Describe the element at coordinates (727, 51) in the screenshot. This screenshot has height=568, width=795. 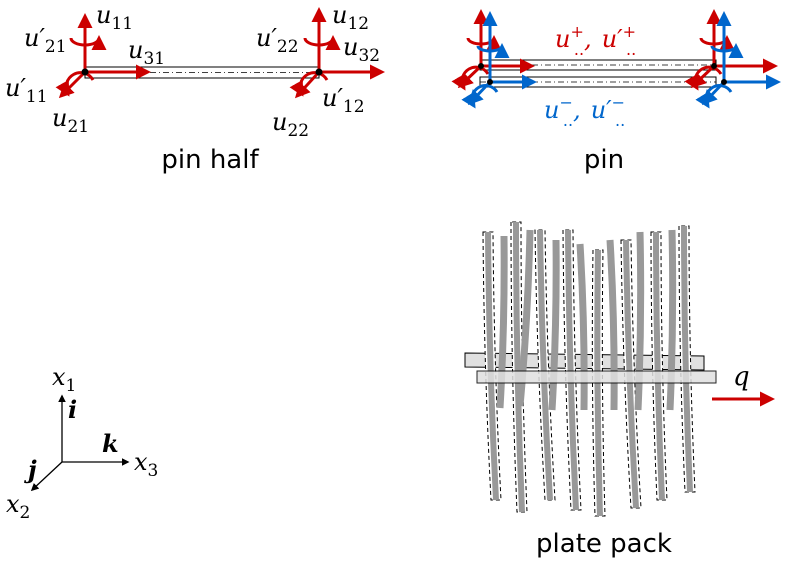
I see `pin-right-blue-rot-top` at that location.